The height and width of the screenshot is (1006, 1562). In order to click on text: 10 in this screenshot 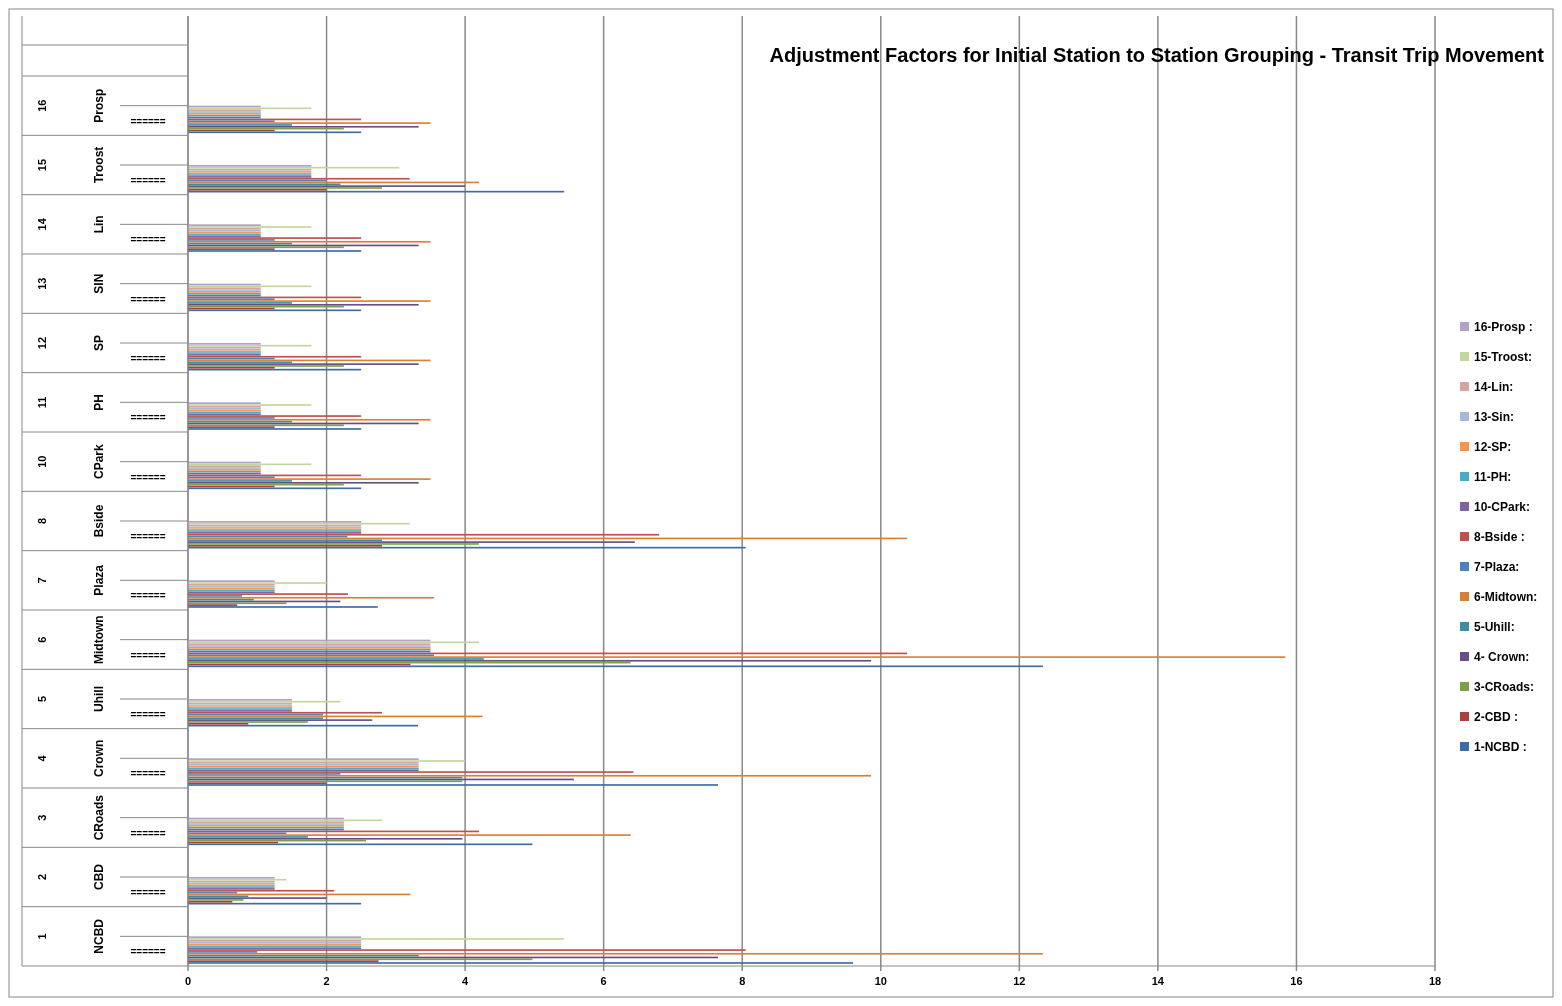, I will do `click(42, 461)`.